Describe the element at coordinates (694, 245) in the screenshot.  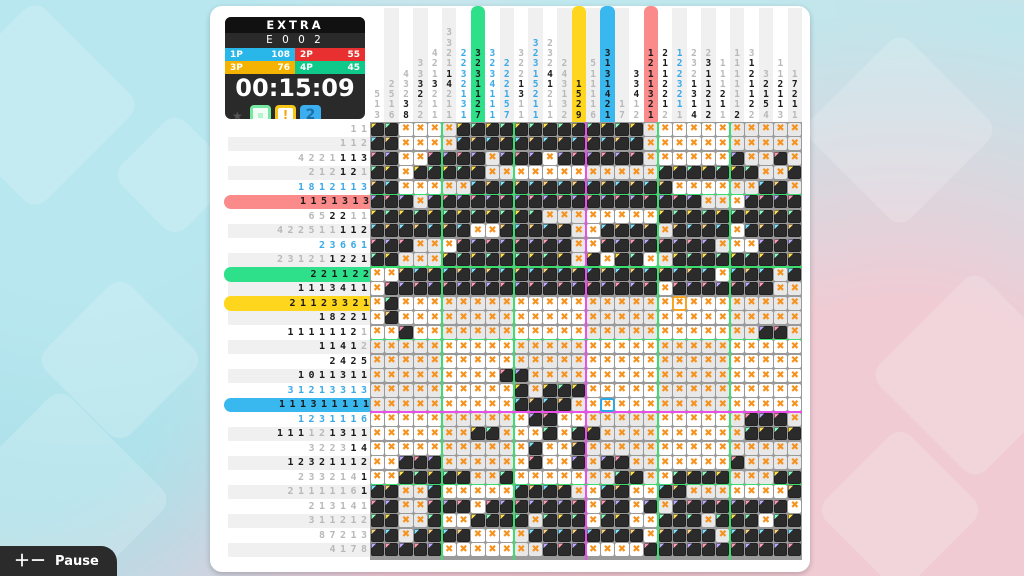
I see `grid-cell-r8-c22` at that location.